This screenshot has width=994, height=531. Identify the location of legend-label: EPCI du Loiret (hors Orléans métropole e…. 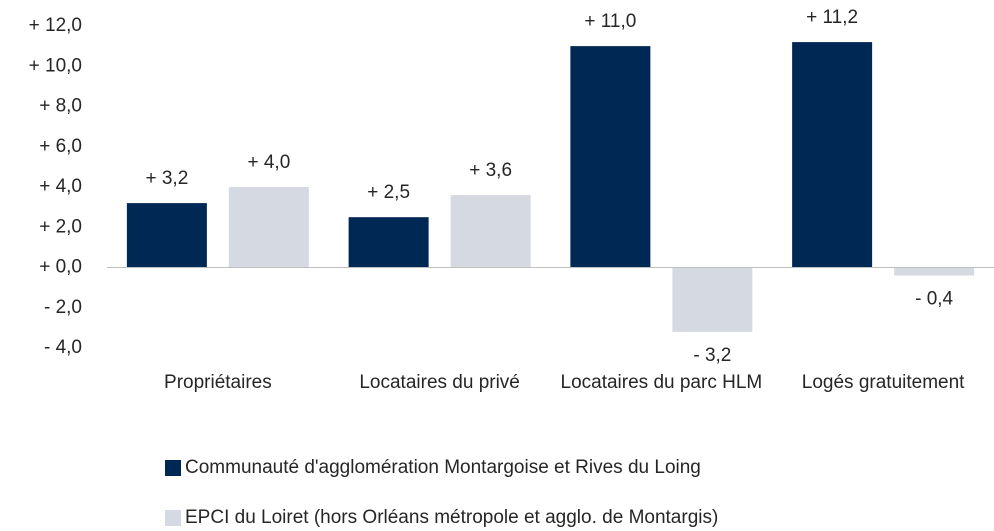
(451, 517).